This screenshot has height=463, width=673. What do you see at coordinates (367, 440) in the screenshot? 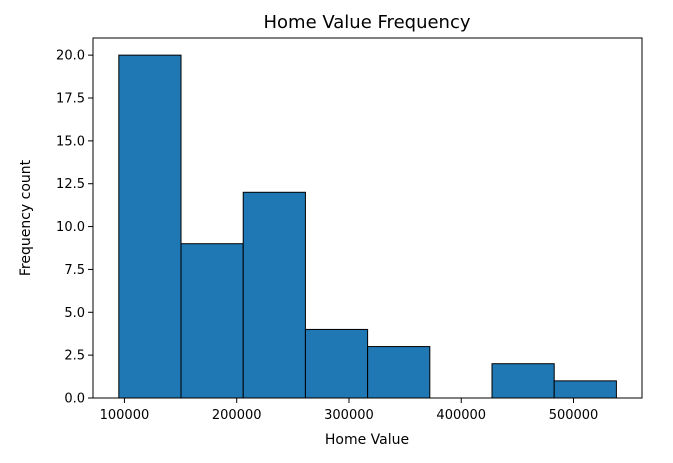
I see `x-axis-label: Home Value` at bounding box center [367, 440].